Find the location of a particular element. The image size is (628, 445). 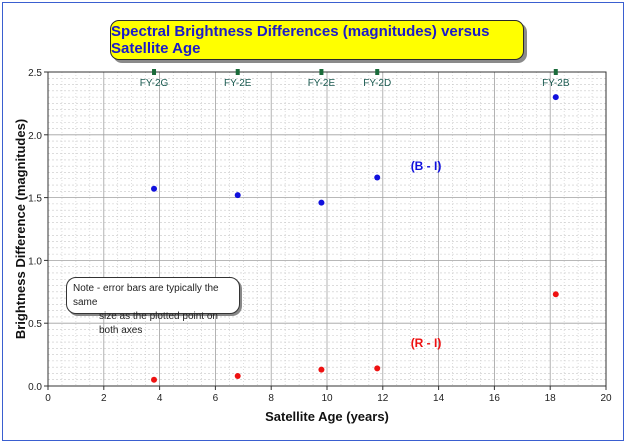

y-tick-label: 2.0 is located at coordinates (35, 136).